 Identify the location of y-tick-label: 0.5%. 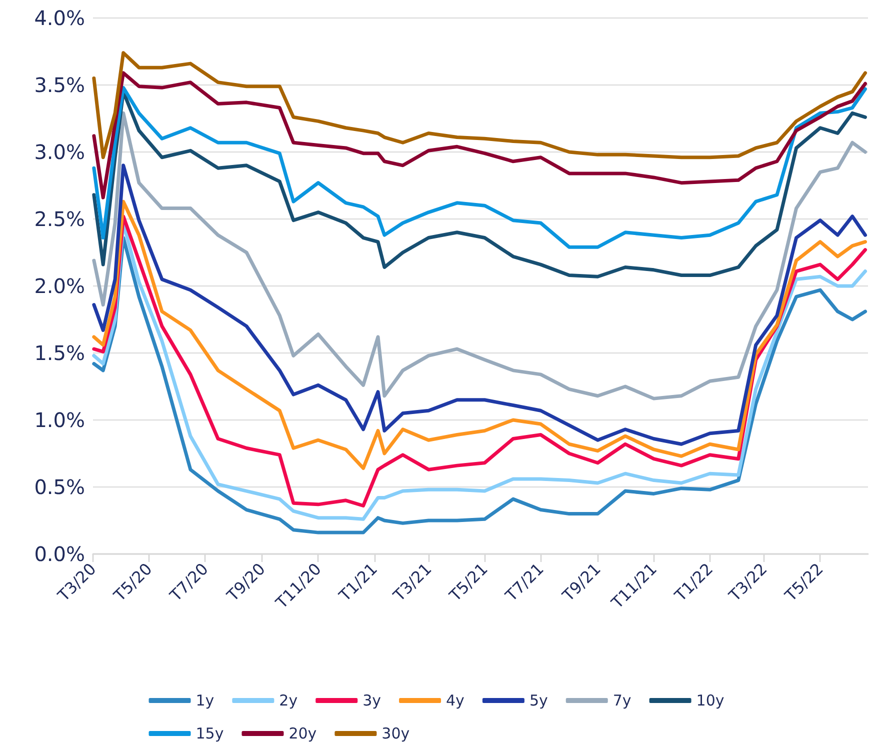
(59, 487).